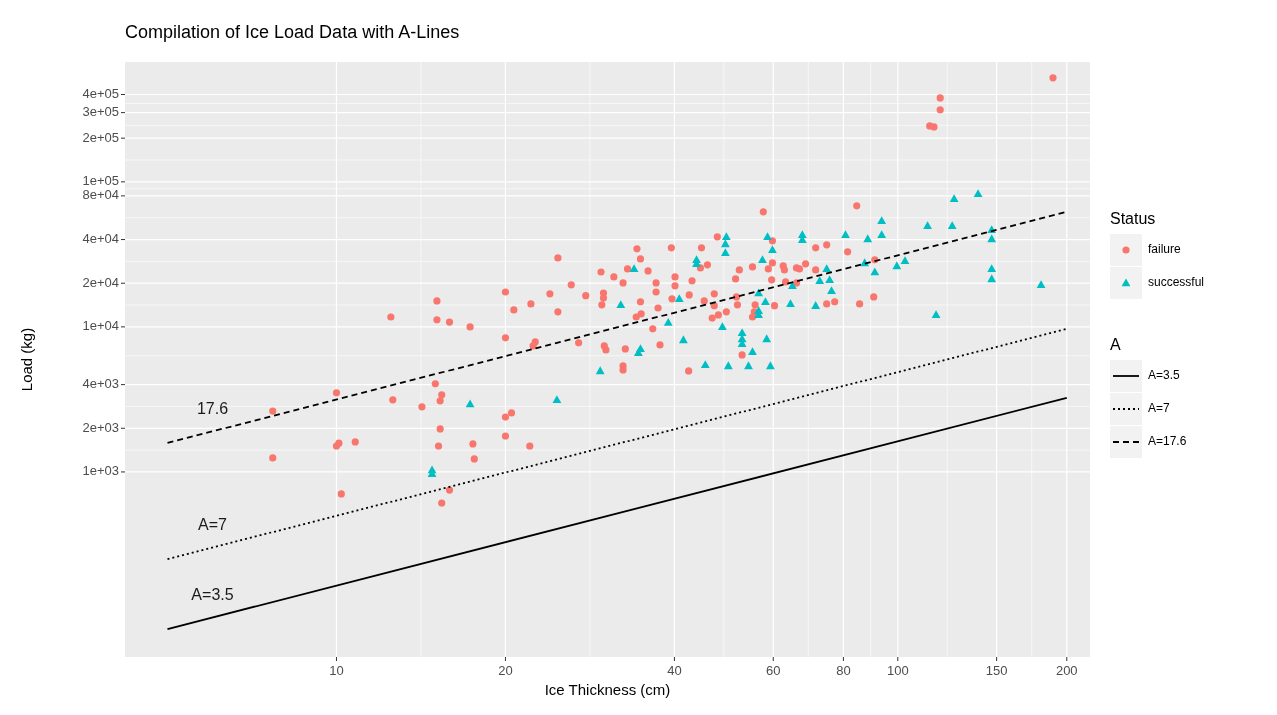 The width and height of the screenshot is (1277, 715). Describe the element at coordinates (1159, 408) in the screenshot. I see `legend-label: A=7` at that location.